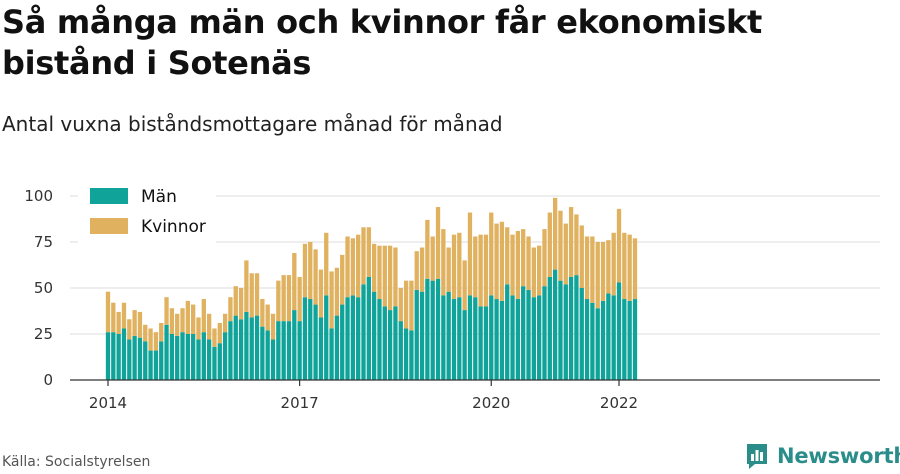 The width and height of the screenshot is (900, 474). I want to click on newsworthy-logo-icon, so click(757, 456).